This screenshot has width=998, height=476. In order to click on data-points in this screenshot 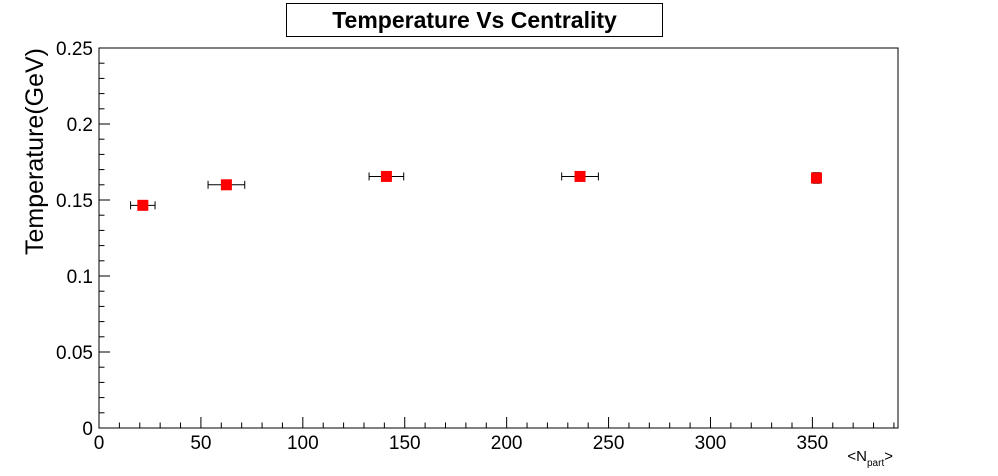, I will do `click(476, 190)`.